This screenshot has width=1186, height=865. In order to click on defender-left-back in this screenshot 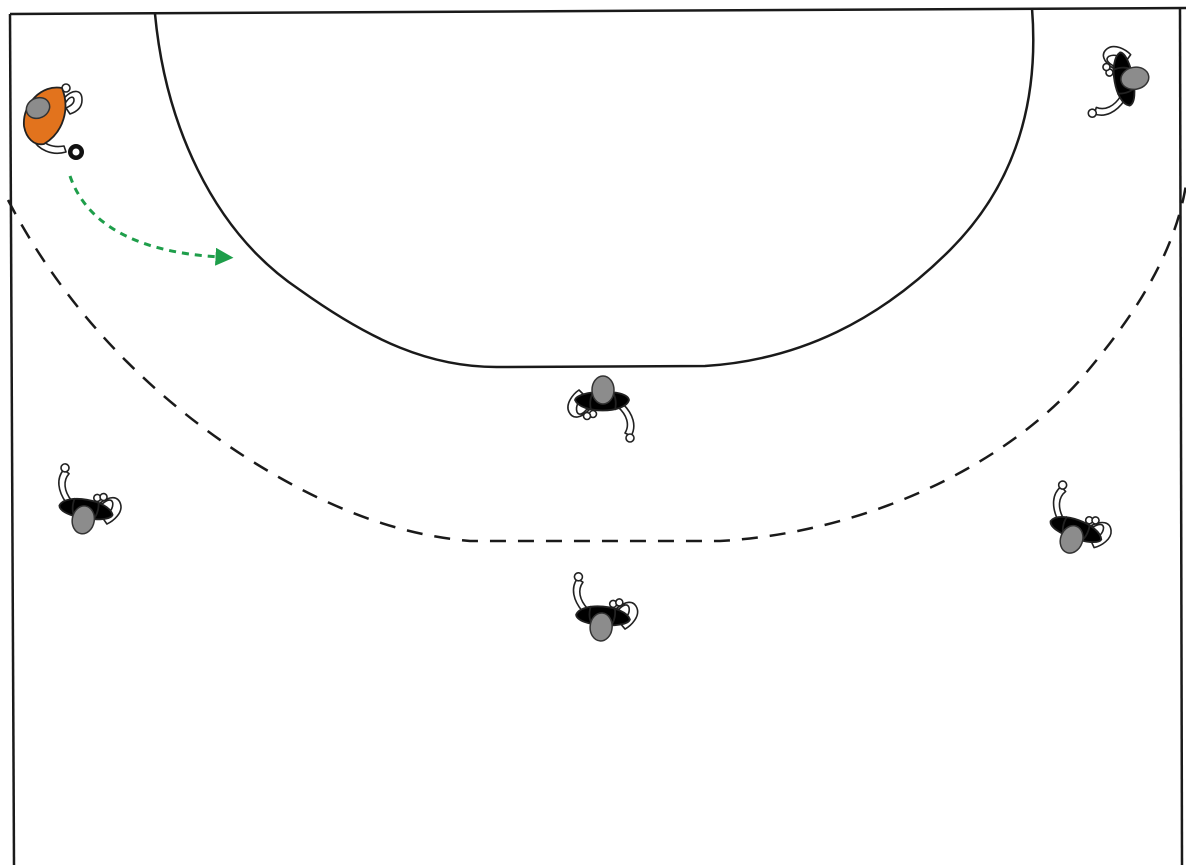, I will do `click(88, 501)`.